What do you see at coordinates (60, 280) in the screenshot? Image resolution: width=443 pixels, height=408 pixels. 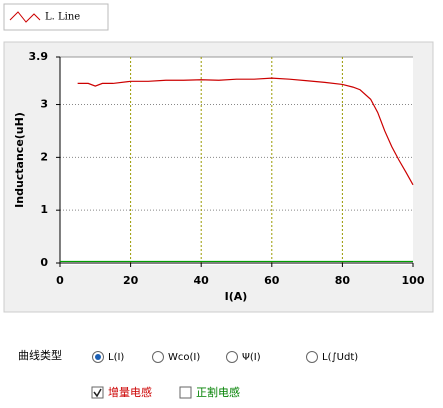 I see `x-tick-label: 0` at bounding box center [60, 280].